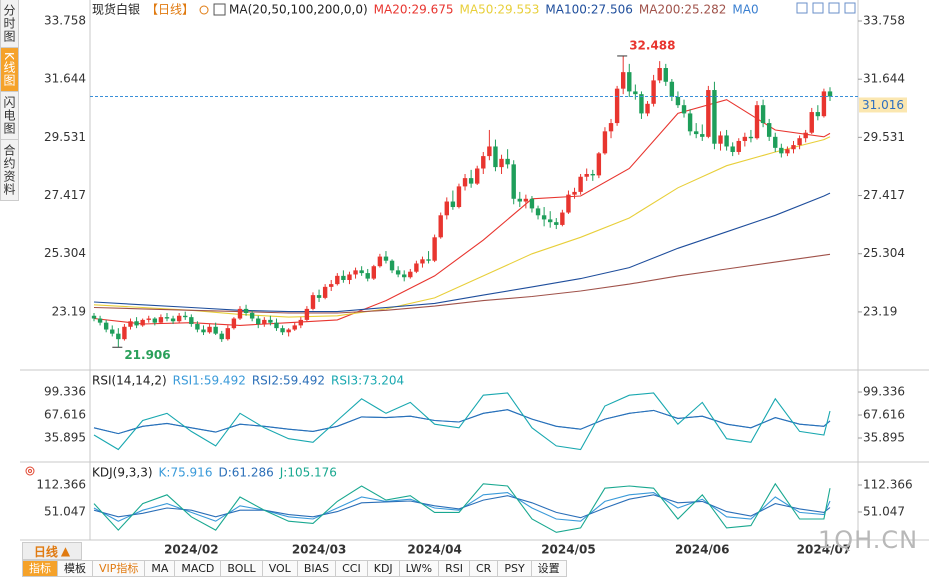  What do you see at coordinates (515, 568) in the screenshot?
I see `toolbar-tab: PSY` at bounding box center [515, 568].